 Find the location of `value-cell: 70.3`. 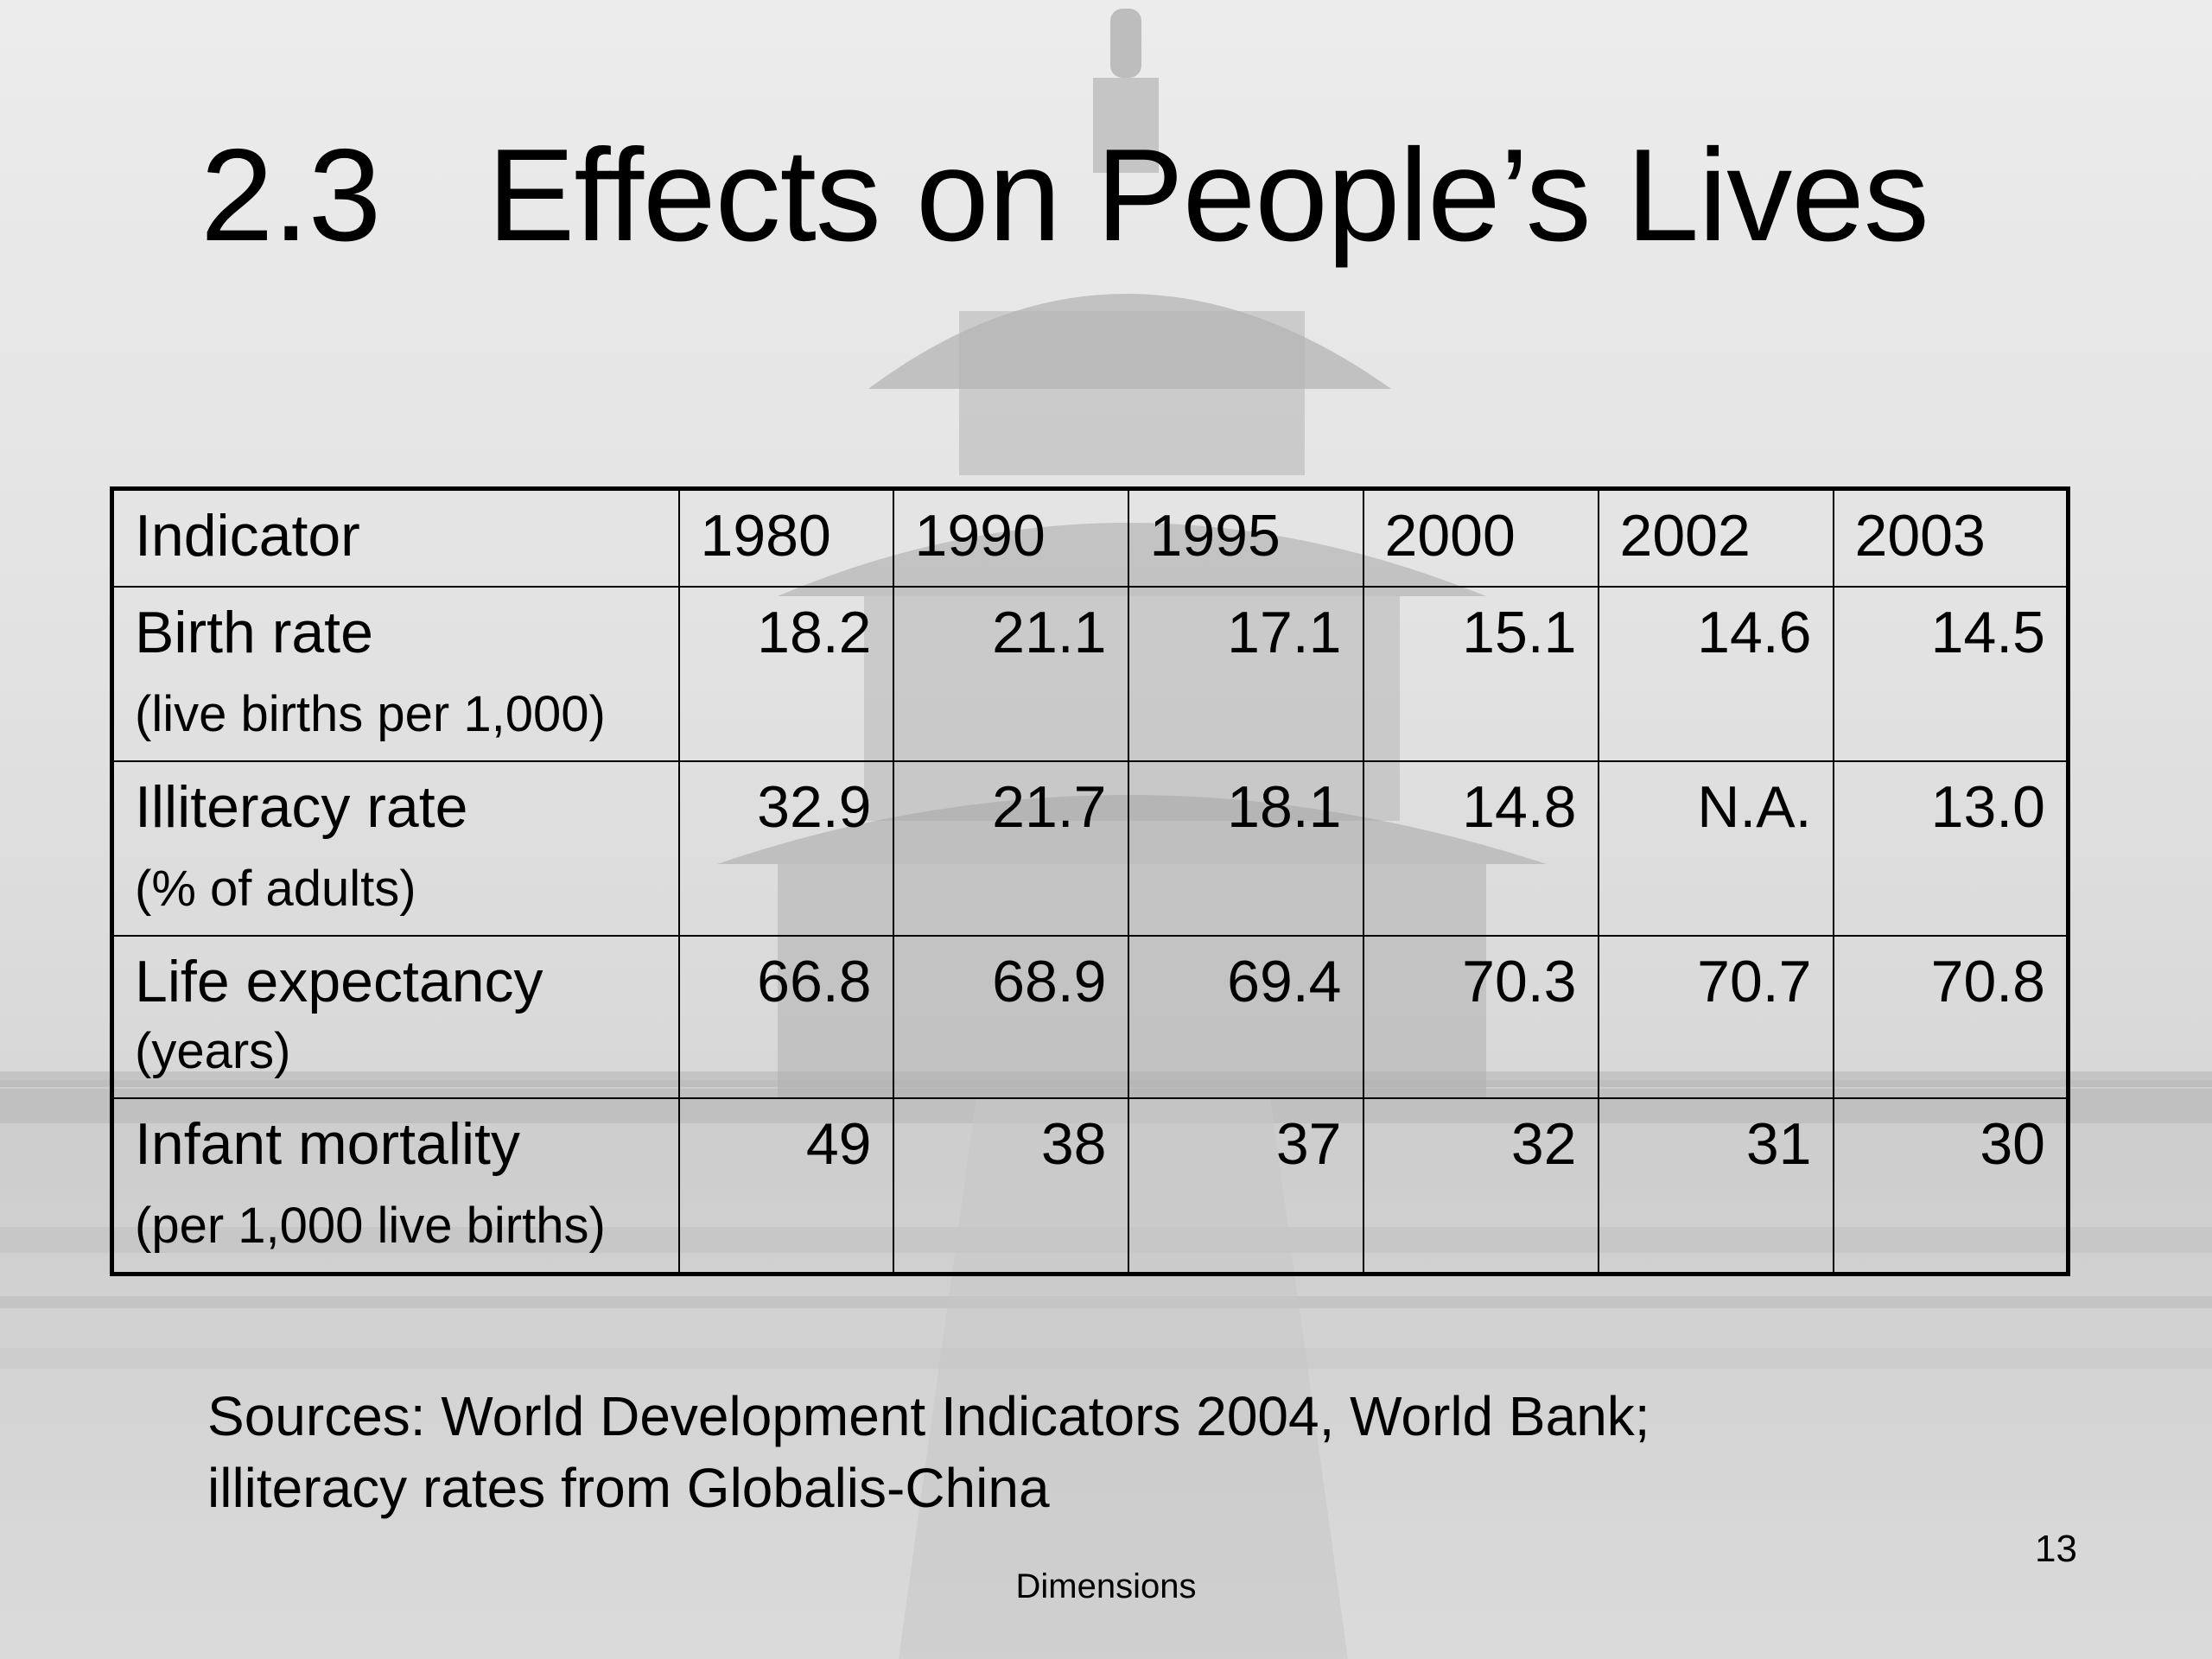

value-cell: 70.3 is located at coordinates (1480, 1017).